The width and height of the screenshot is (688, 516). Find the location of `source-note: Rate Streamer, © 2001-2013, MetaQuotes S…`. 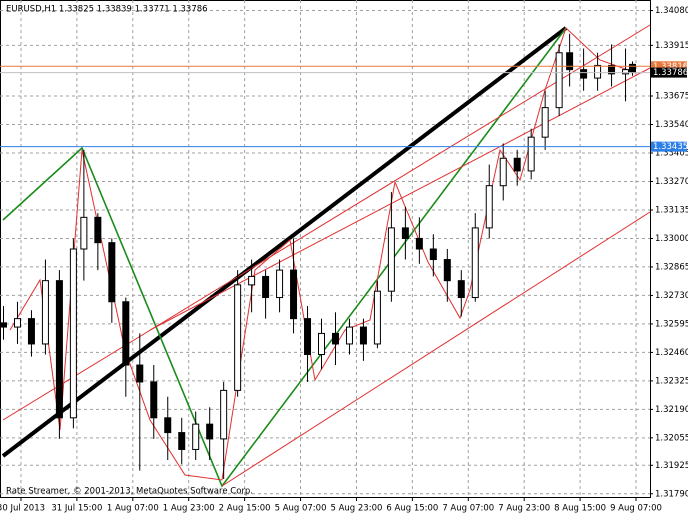

source-note: Rate Streamer, © 2001-2013, MetaQuotes S… is located at coordinates (129, 492).